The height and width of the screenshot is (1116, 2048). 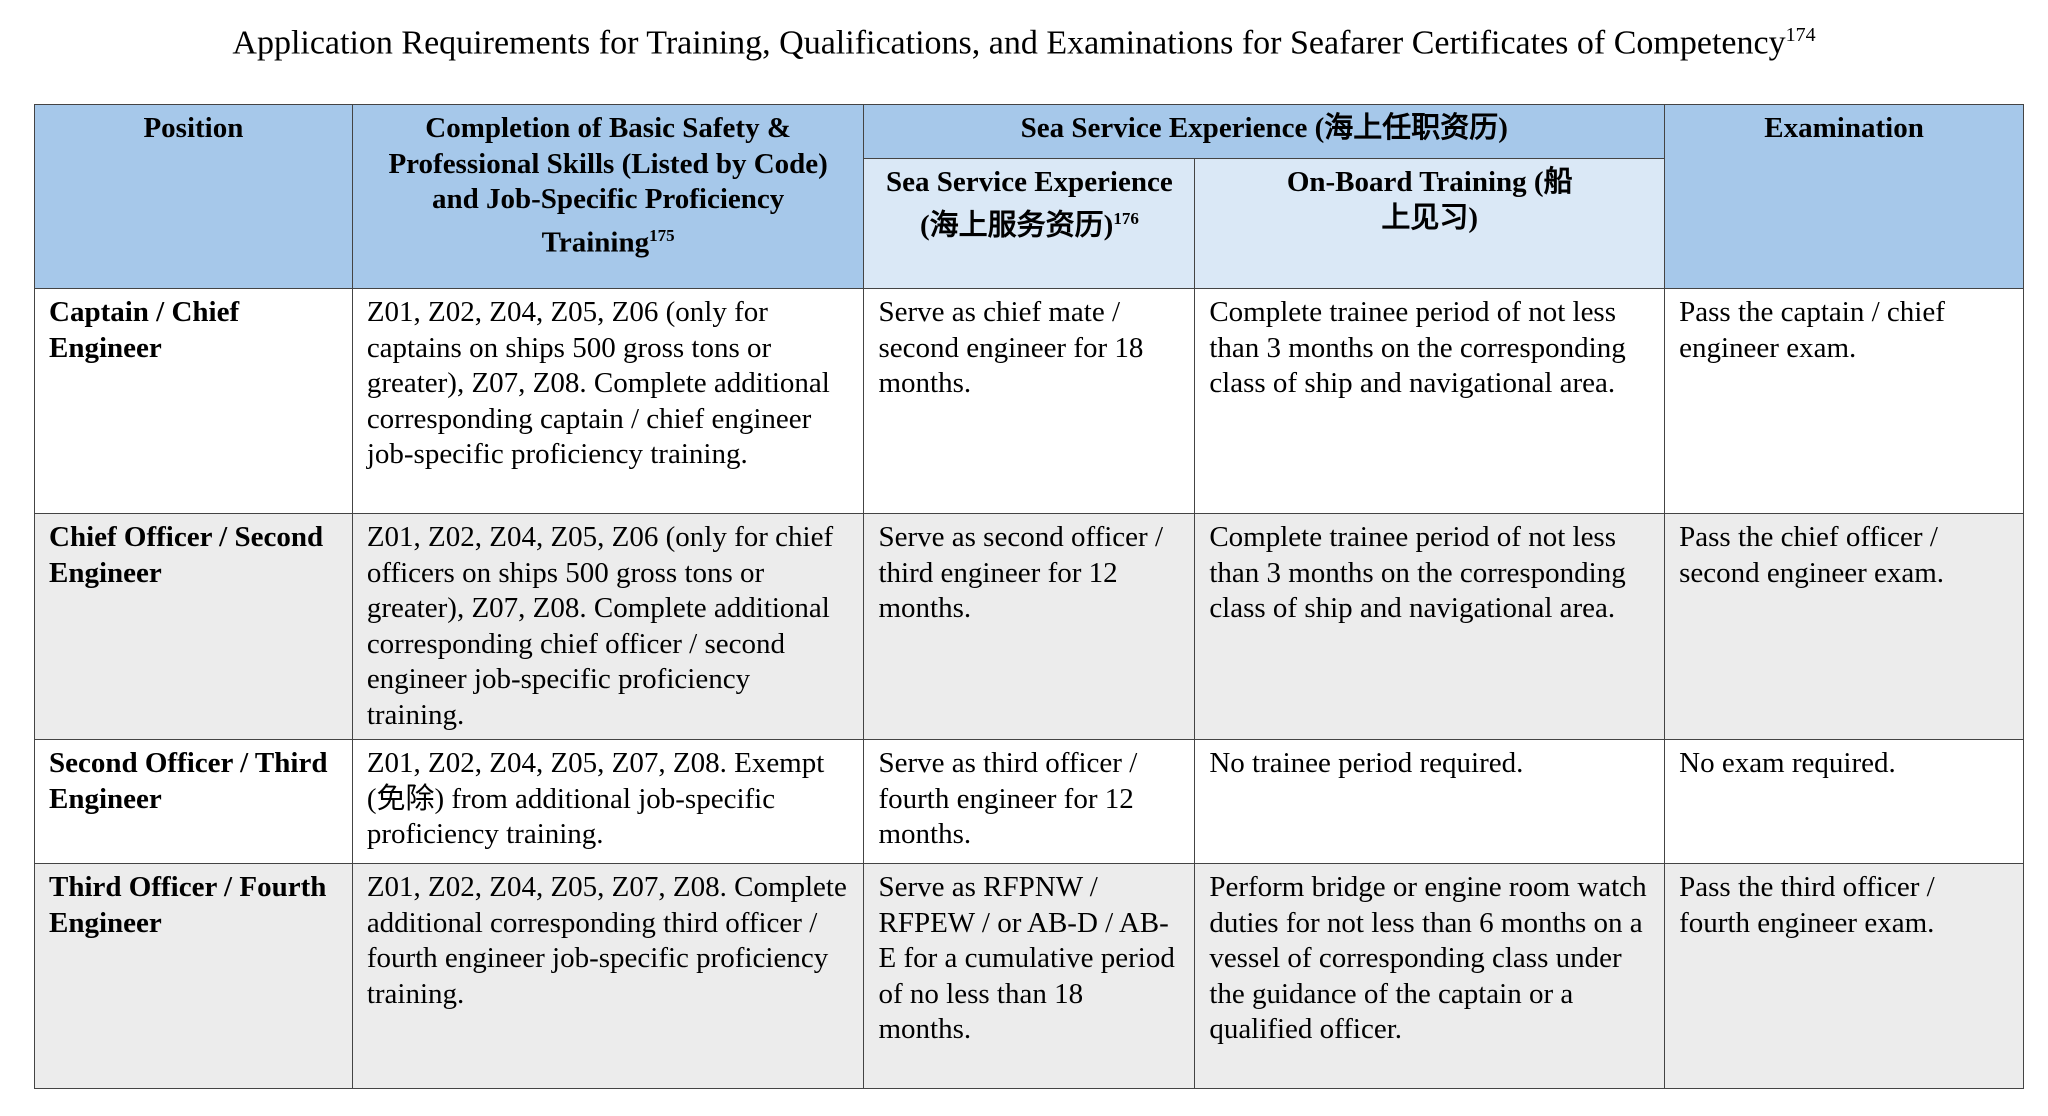 What do you see at coordinates (1844, 196) in the screenshot?
I see `header-examination: Examination` at bounding box center [1844, 196].